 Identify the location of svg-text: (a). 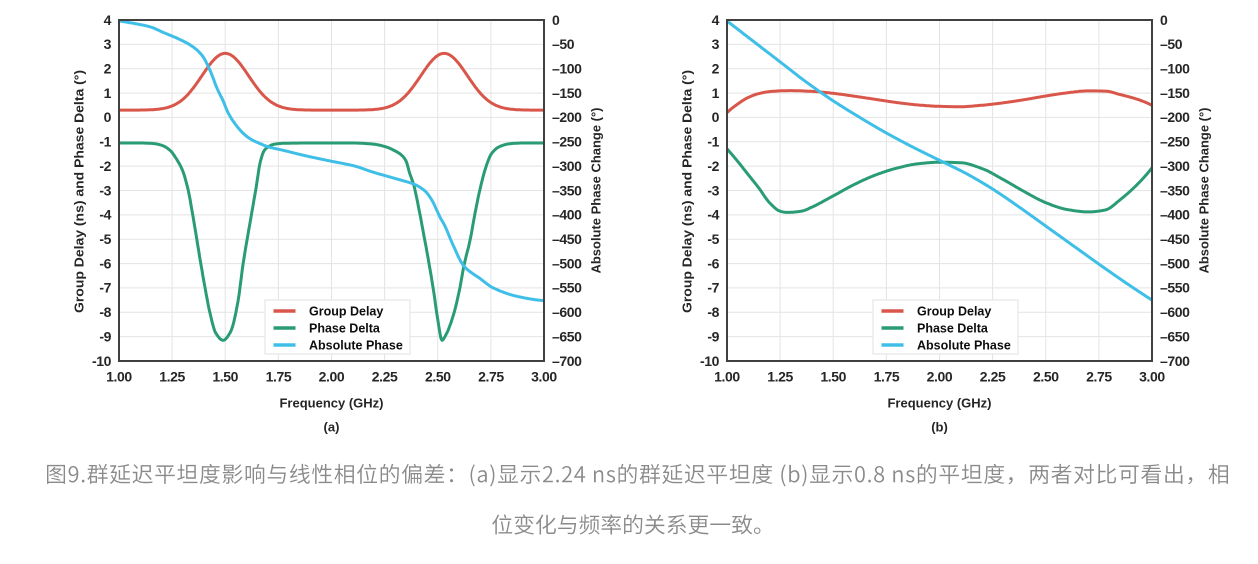
(332, 427).